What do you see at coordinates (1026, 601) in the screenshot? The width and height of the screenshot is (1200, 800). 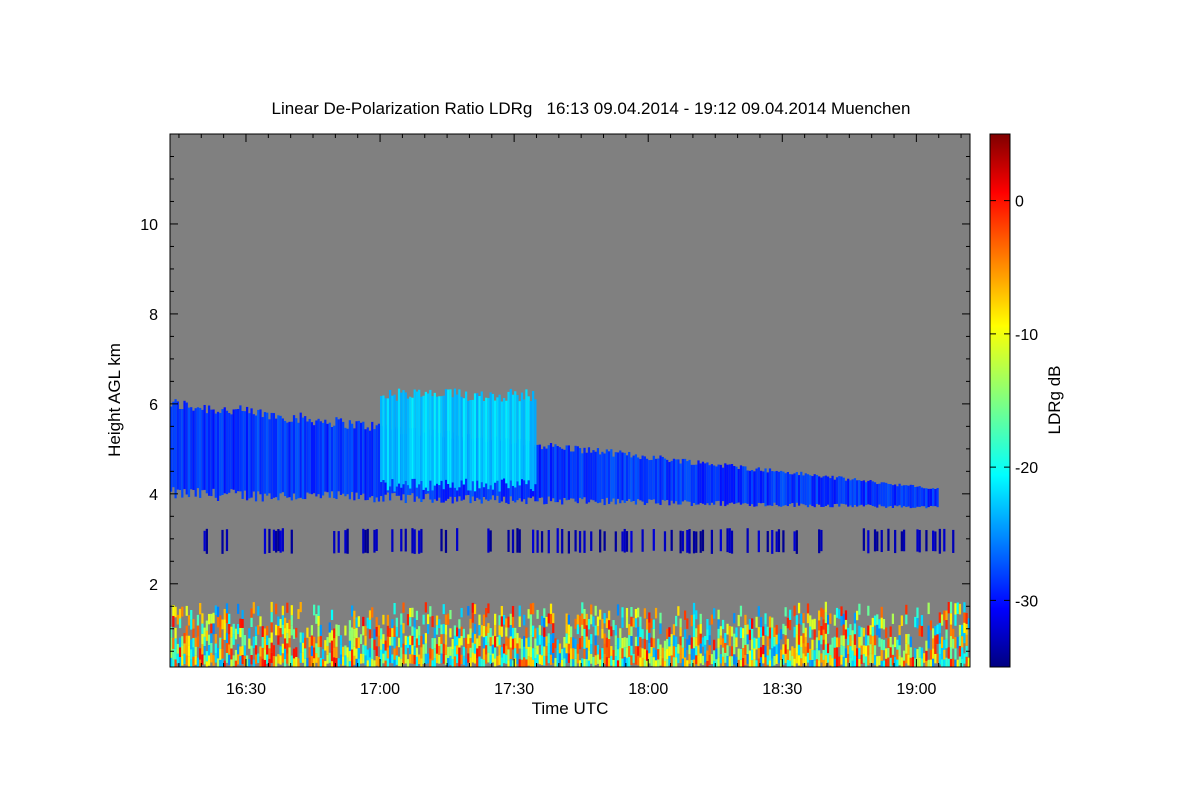 I see `colorbar-tick-label: -30` at bounding box center [1026, 601].